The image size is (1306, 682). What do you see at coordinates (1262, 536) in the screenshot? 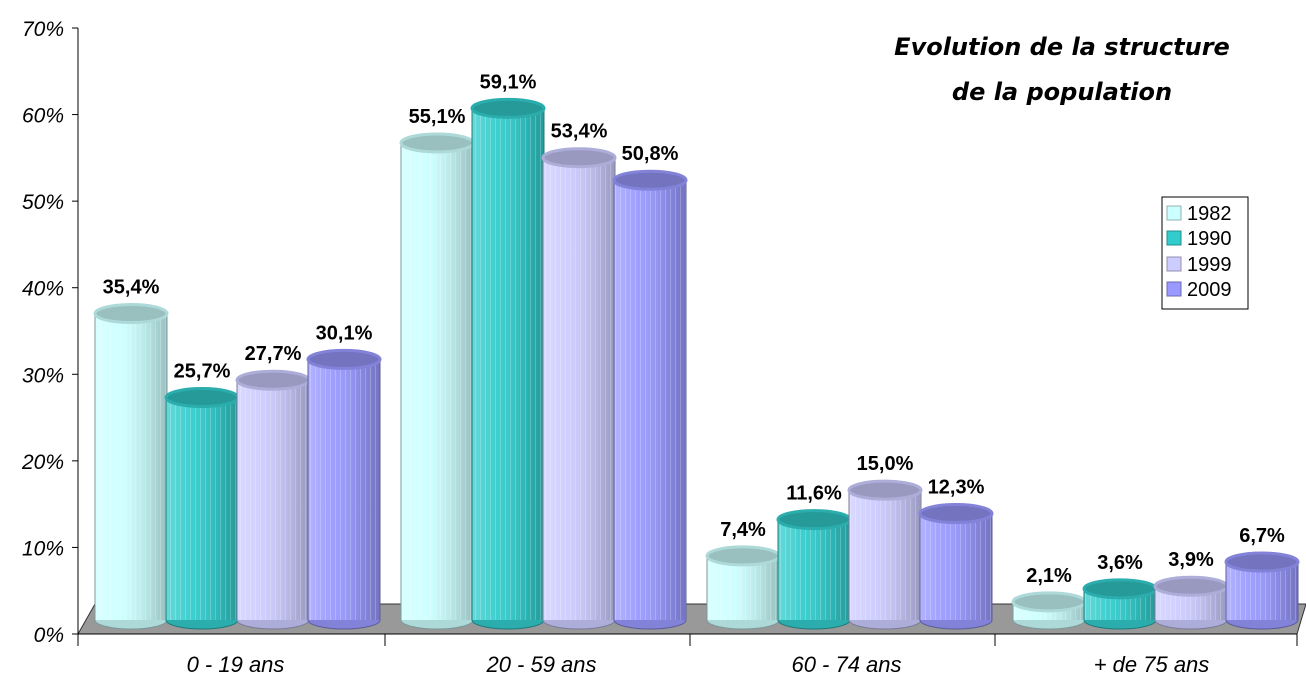
I see `data-label: 6,7%` at bounding box center [1262, 536].